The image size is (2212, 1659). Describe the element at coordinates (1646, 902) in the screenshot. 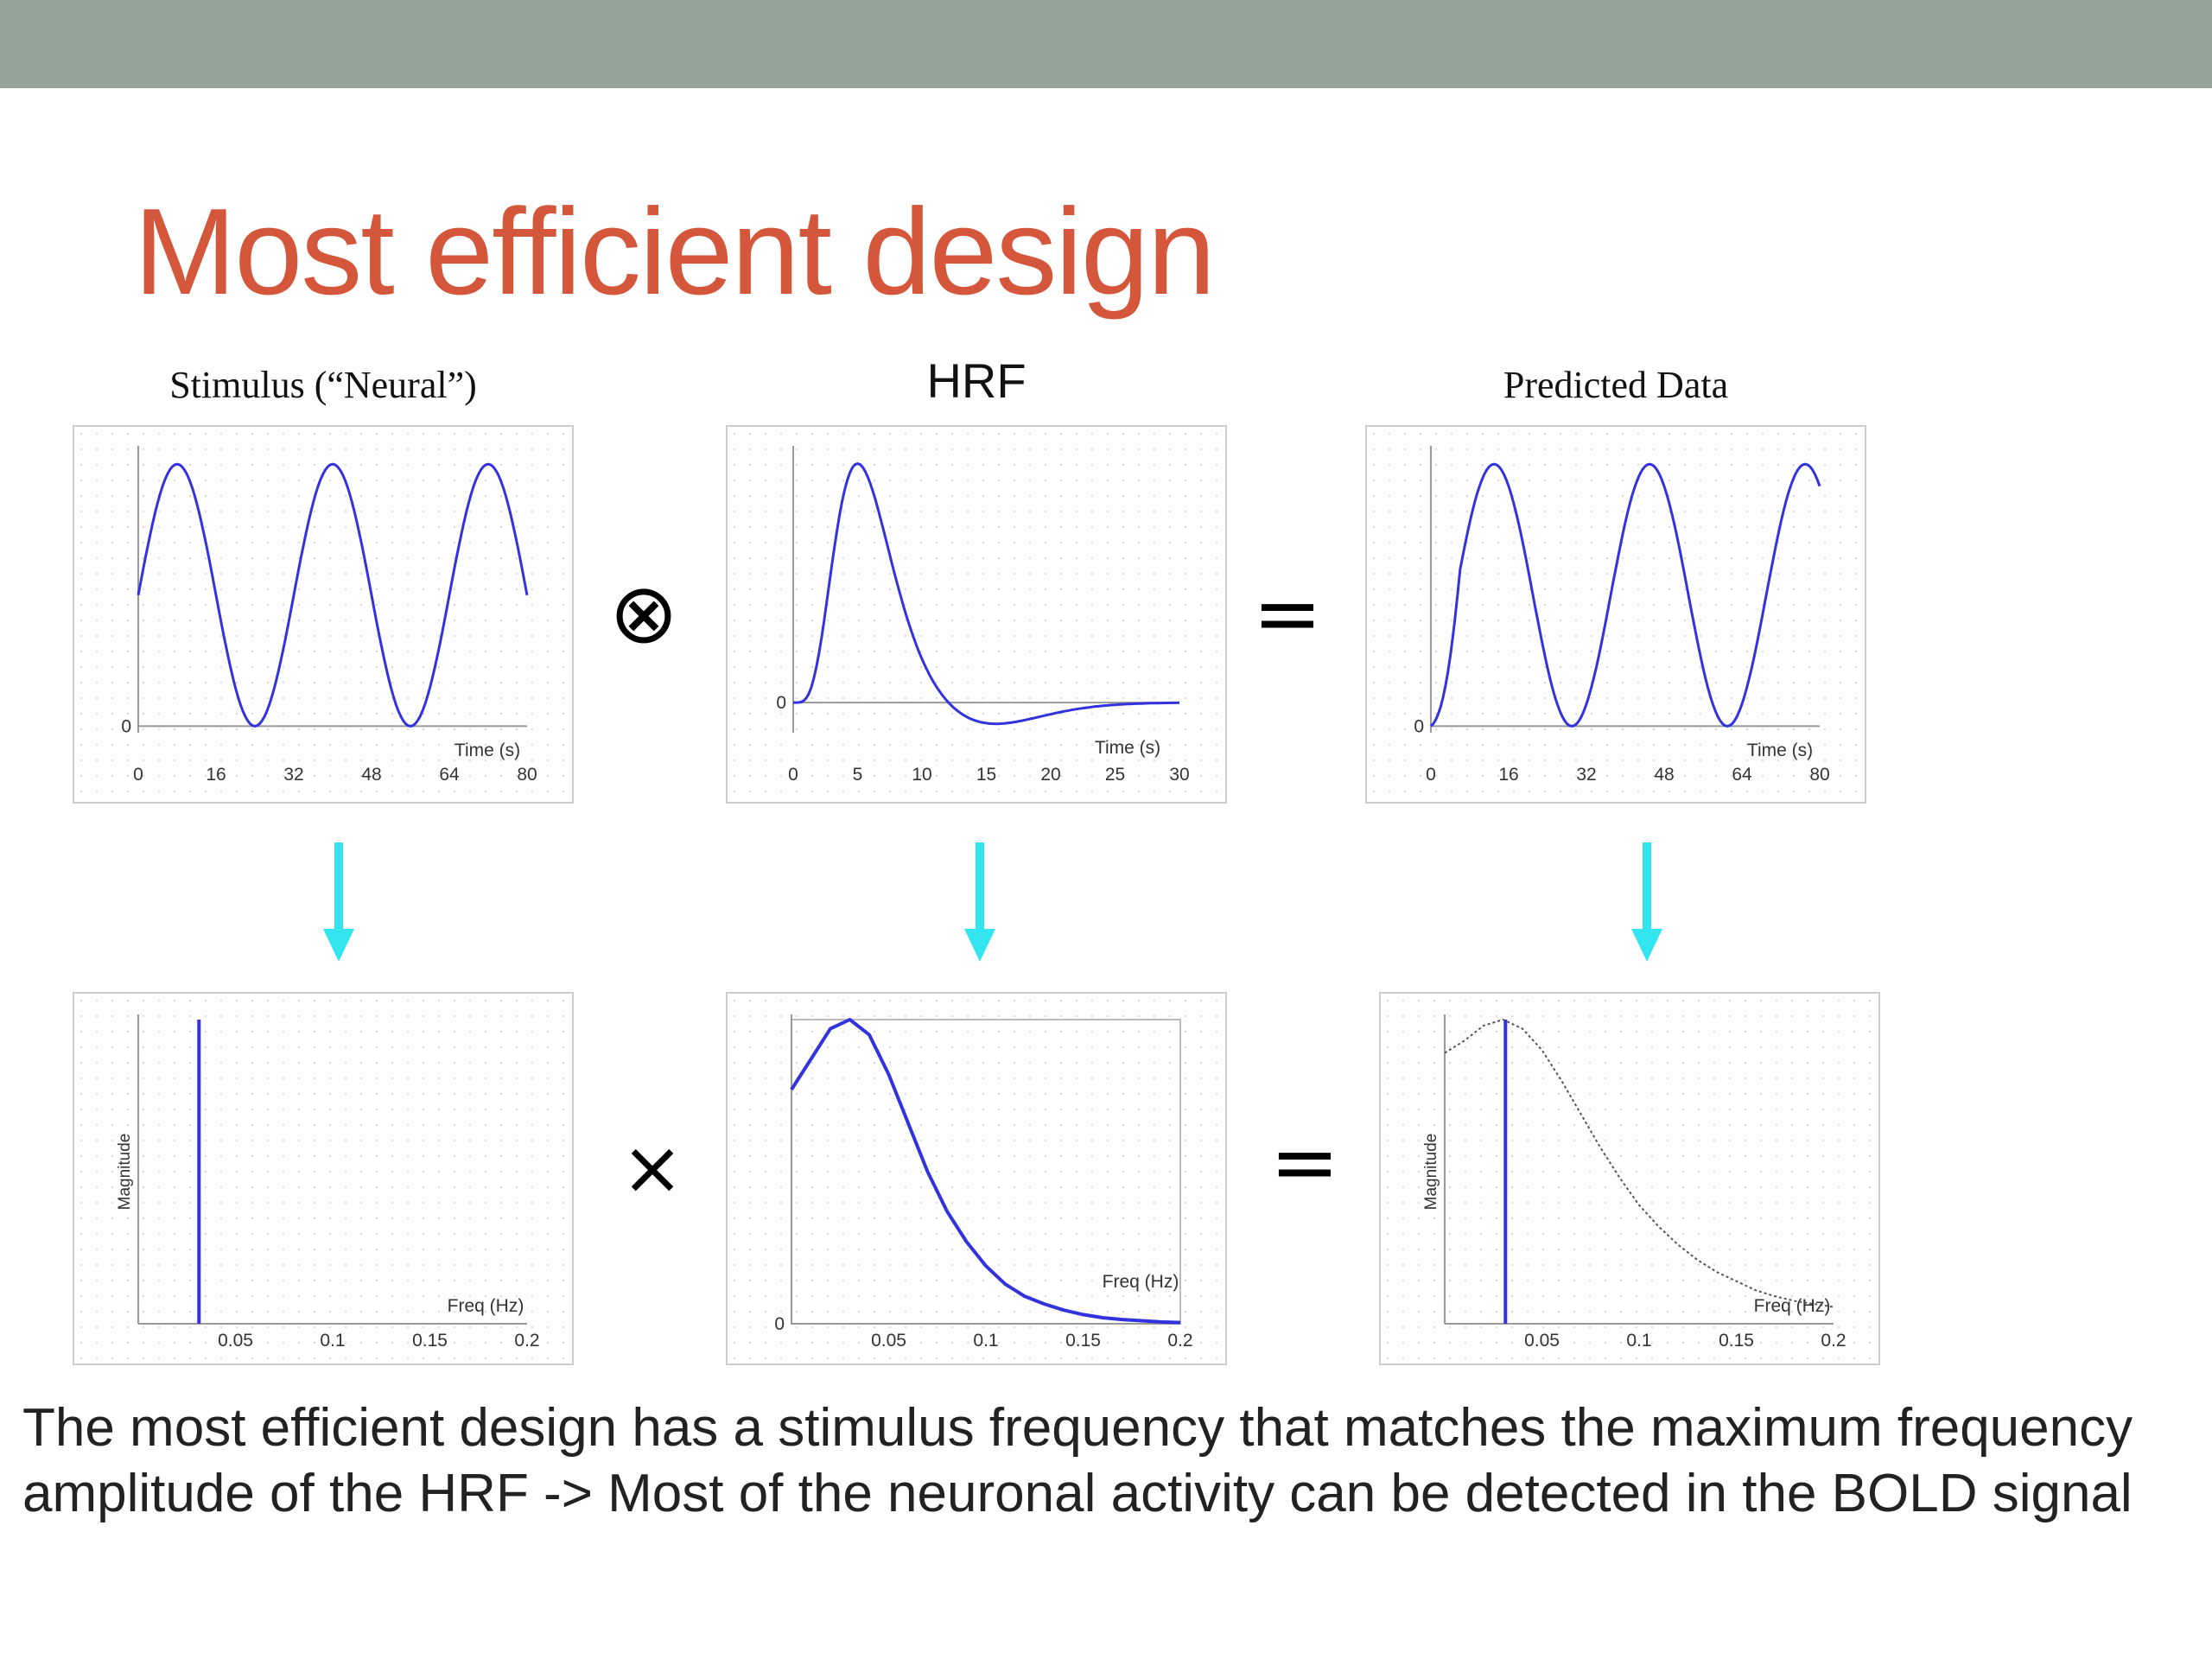

I see `fourier-arrow-right` at that location.